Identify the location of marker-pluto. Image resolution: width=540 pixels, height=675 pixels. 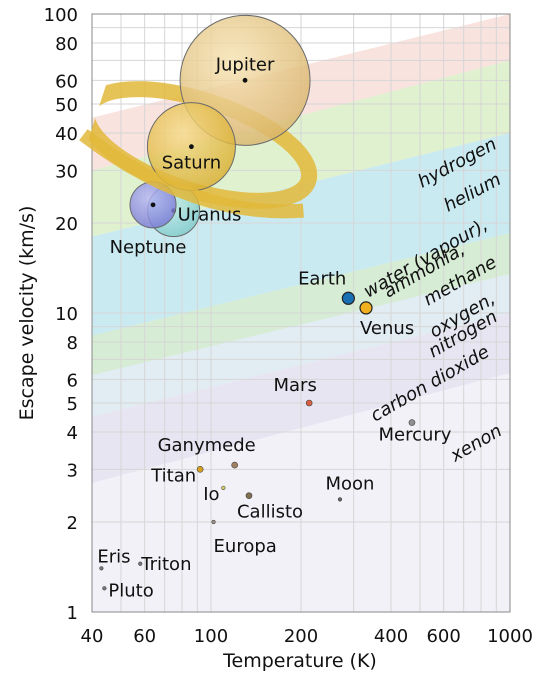
(104, 588).